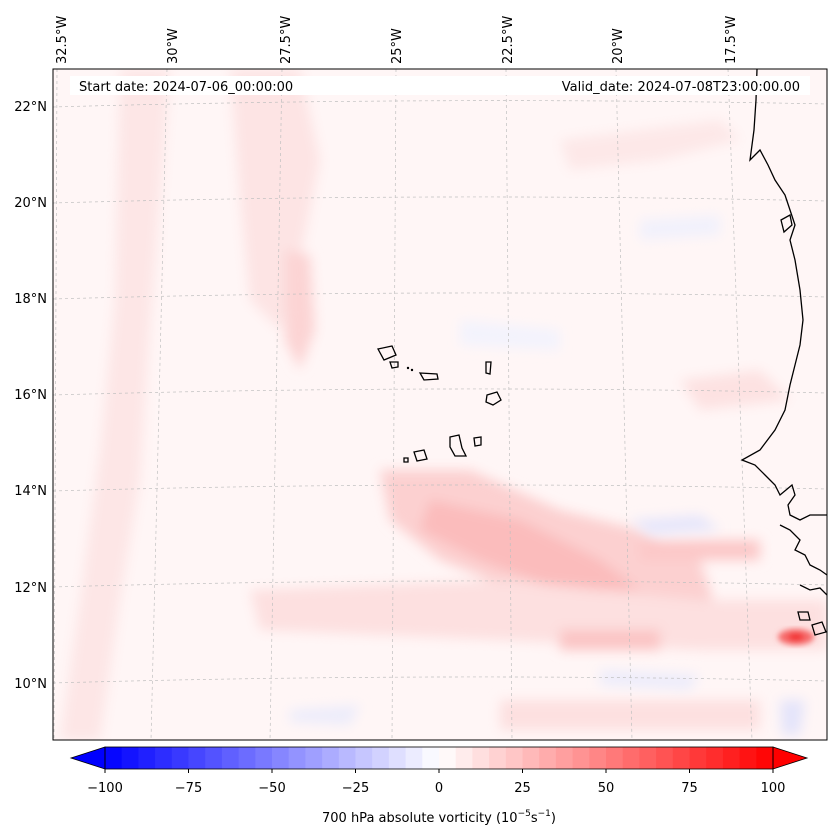 This screenshot has height=839, width=837. I want to click on colorbar-max-extend, so click(790, 758).